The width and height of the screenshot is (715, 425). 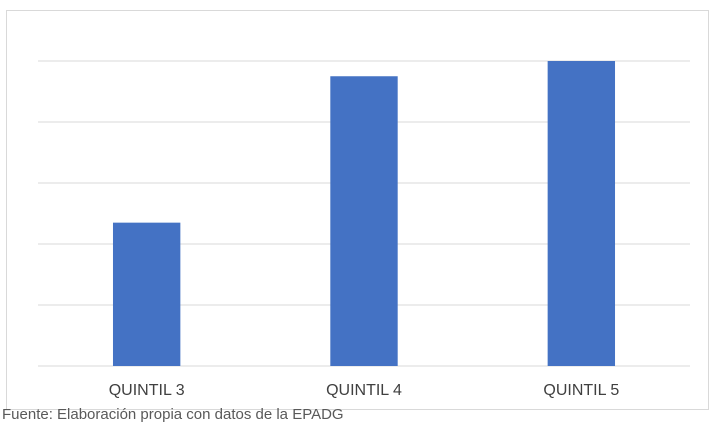 I want to click on category-label: QUINTIL 3, so click(x=147, y=390).